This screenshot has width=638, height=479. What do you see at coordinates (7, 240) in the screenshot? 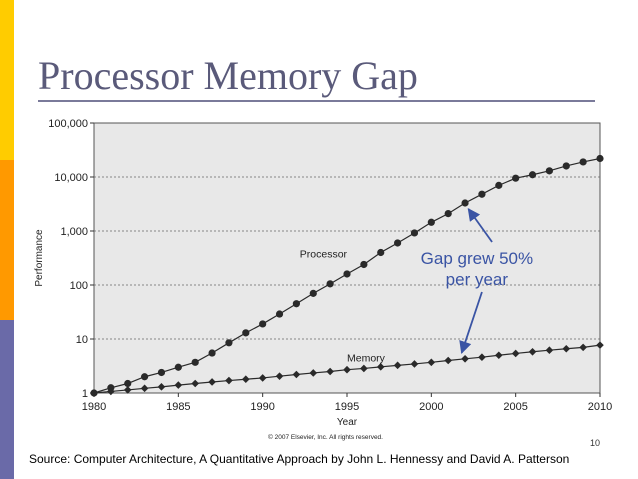
I see `accent-strip-middle` at bounding box center [7, 240].